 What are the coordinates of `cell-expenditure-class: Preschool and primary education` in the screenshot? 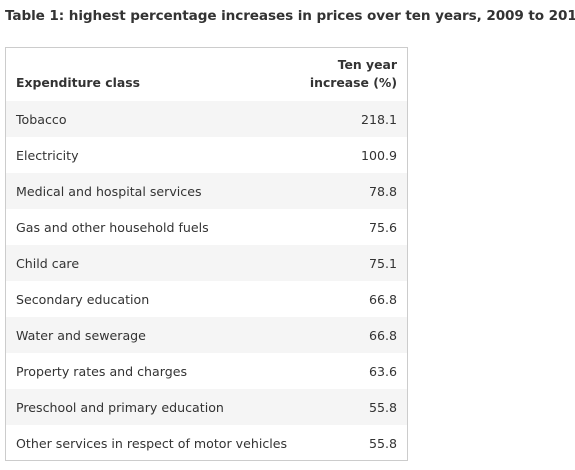 It's located at (136, 407).